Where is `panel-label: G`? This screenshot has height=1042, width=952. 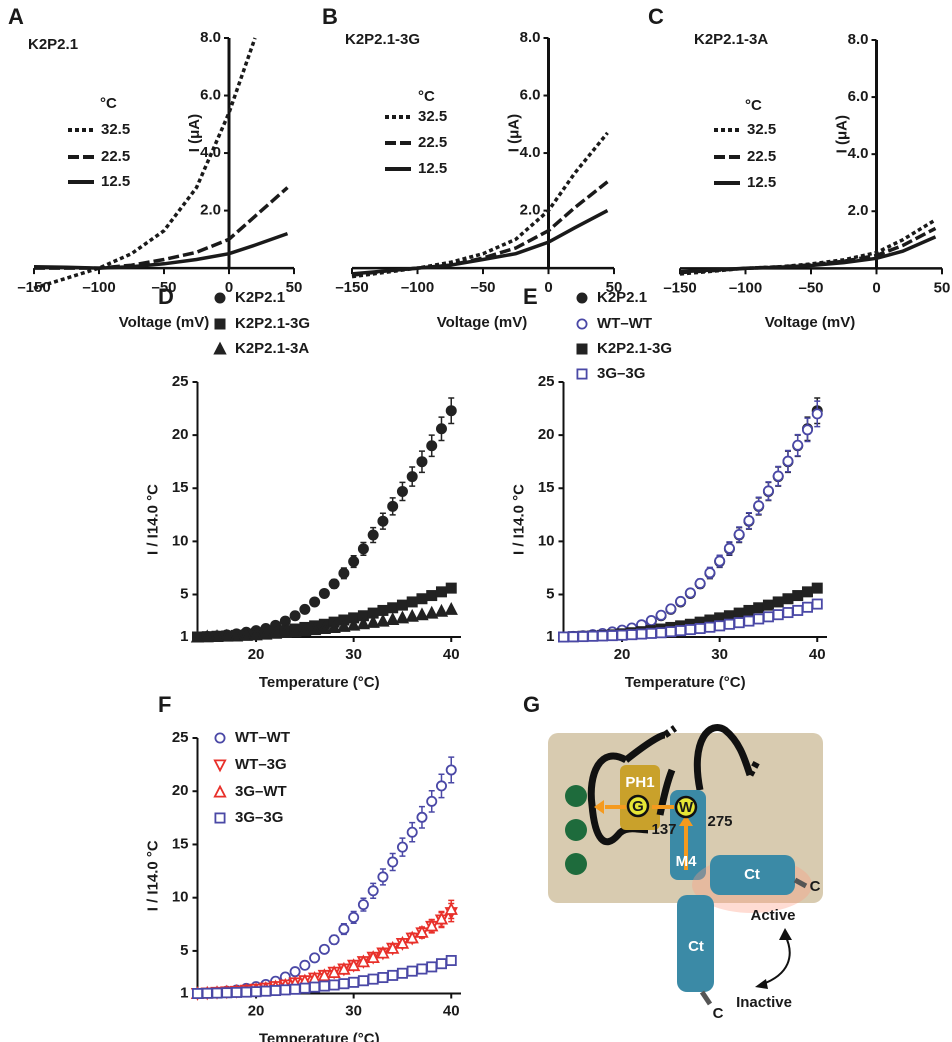
panel-label: G is located at coordinates (531, 704).